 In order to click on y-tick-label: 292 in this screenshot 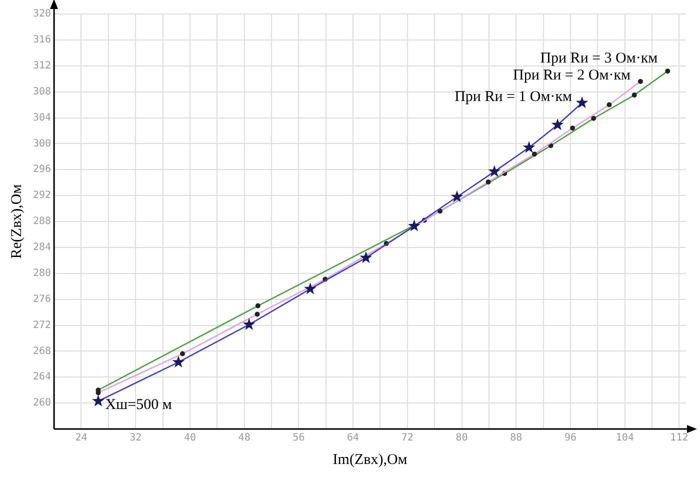, I will do `click(42, 196)`.